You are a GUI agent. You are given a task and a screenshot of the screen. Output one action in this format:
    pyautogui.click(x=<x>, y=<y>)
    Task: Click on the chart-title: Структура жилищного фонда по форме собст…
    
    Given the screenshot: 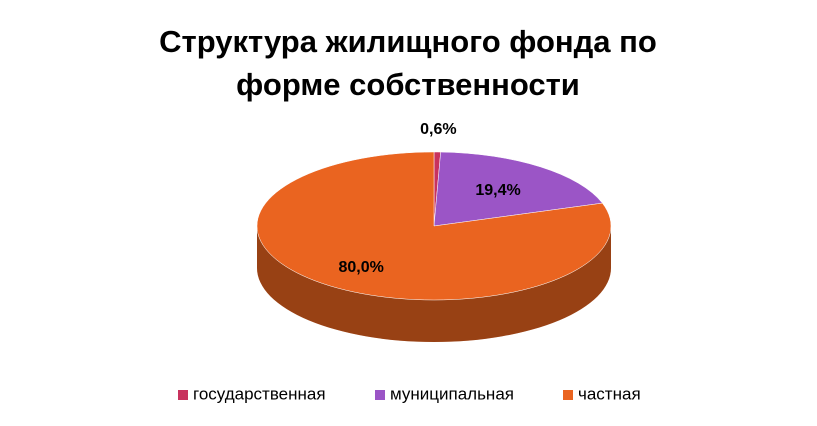 What is the action you would take?
    pyautogui.click(x=408, y=63)
    